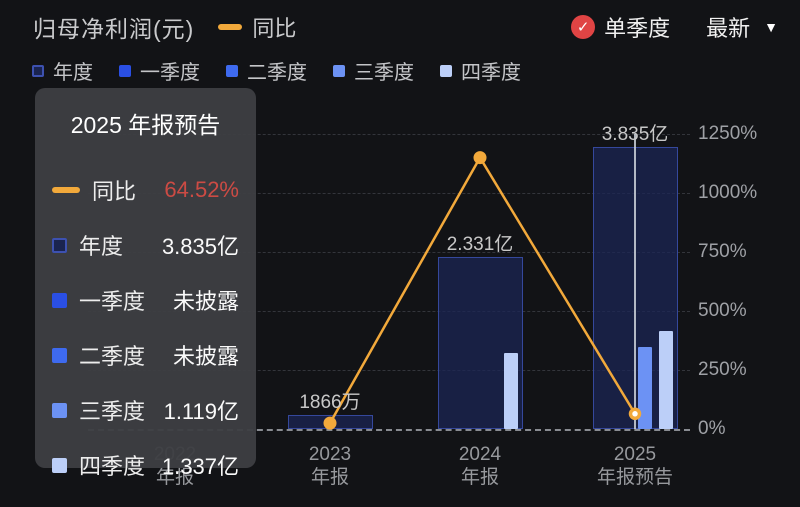 The image size is (800, 507). I want to click on bar-value-label: 1866万, so click(330, 402).